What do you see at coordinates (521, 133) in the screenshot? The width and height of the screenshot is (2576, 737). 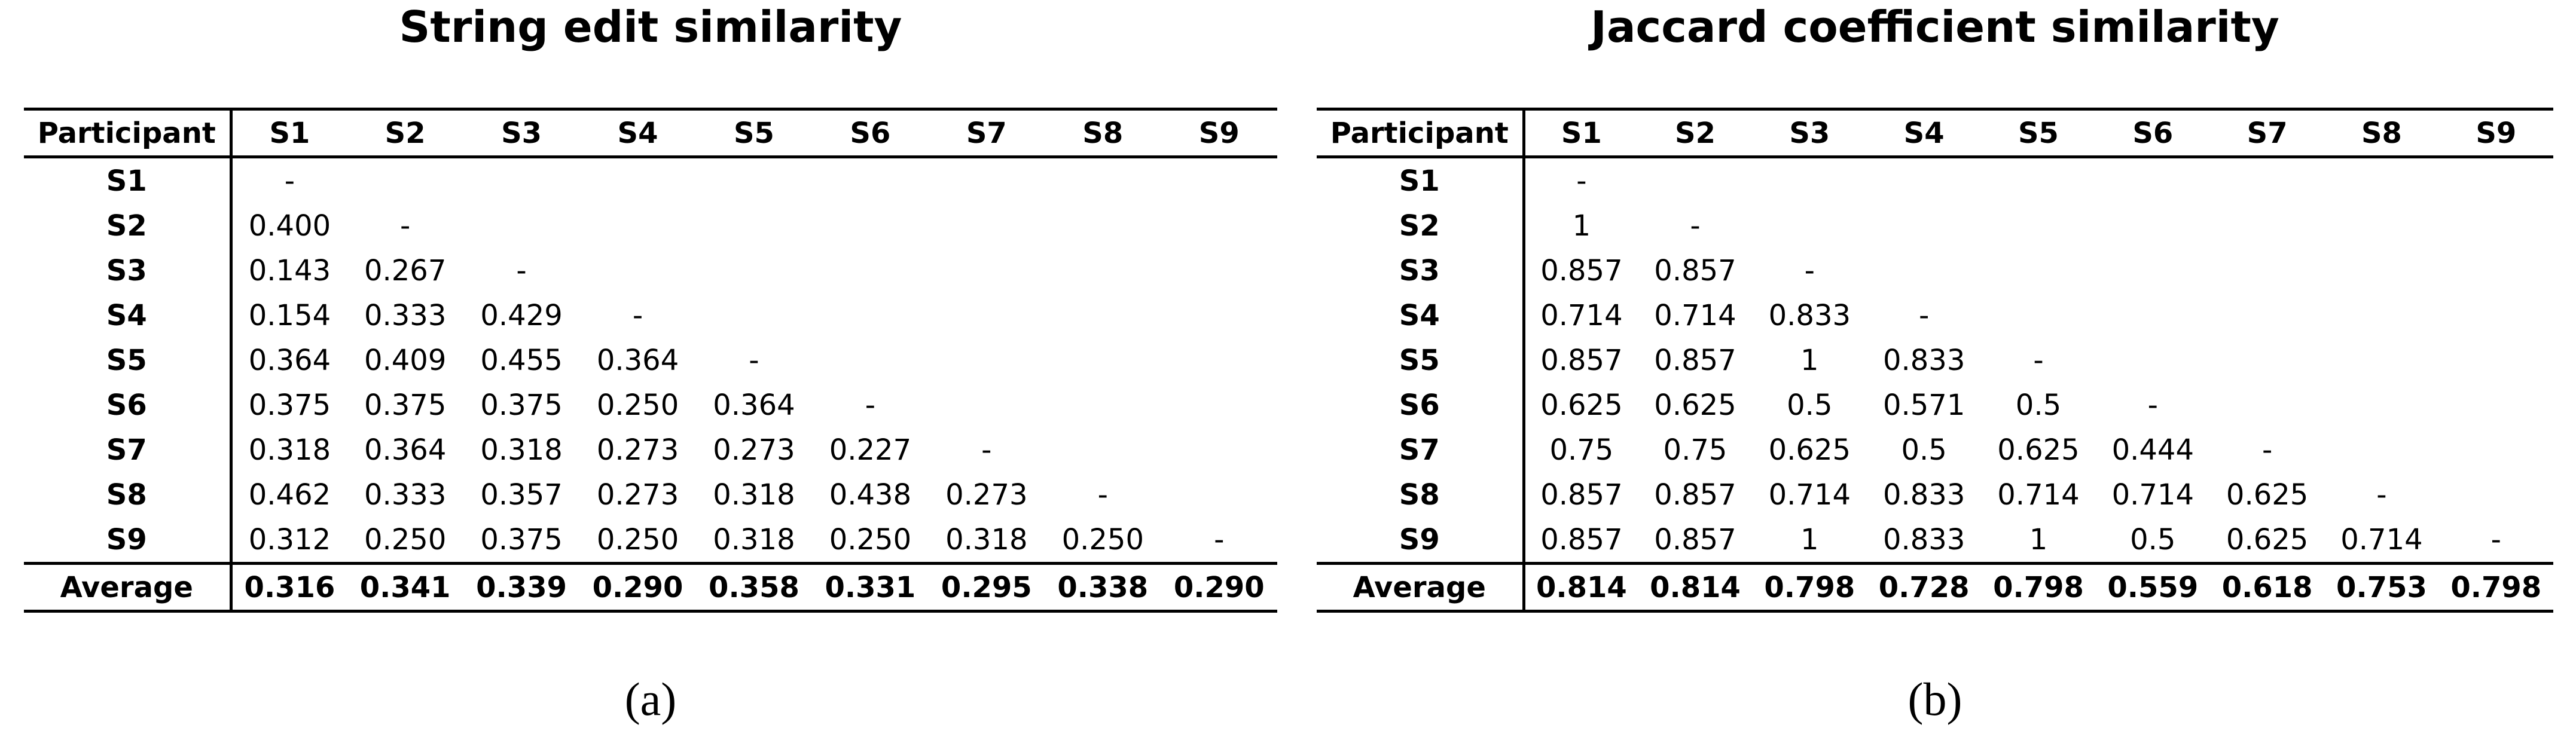 I see `column-header: S3` at bounding box center [521, 133].